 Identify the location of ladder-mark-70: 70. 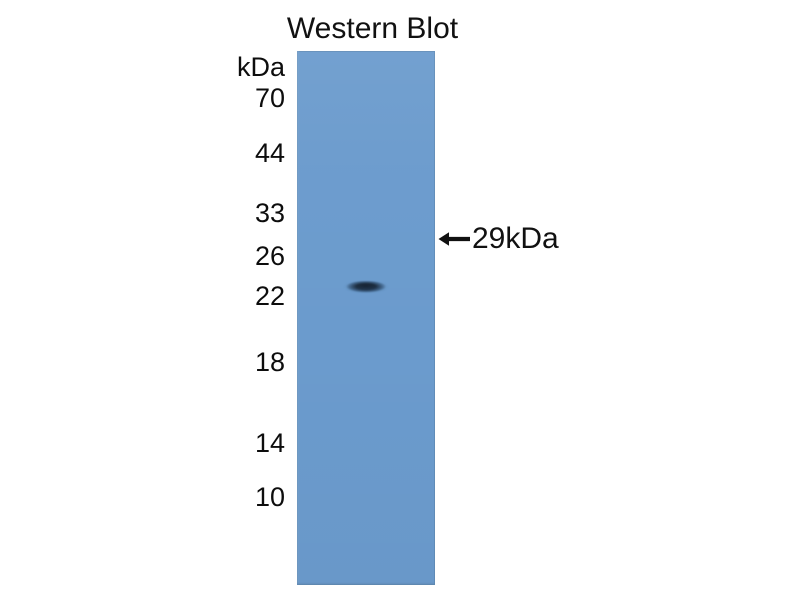
(269, 98).